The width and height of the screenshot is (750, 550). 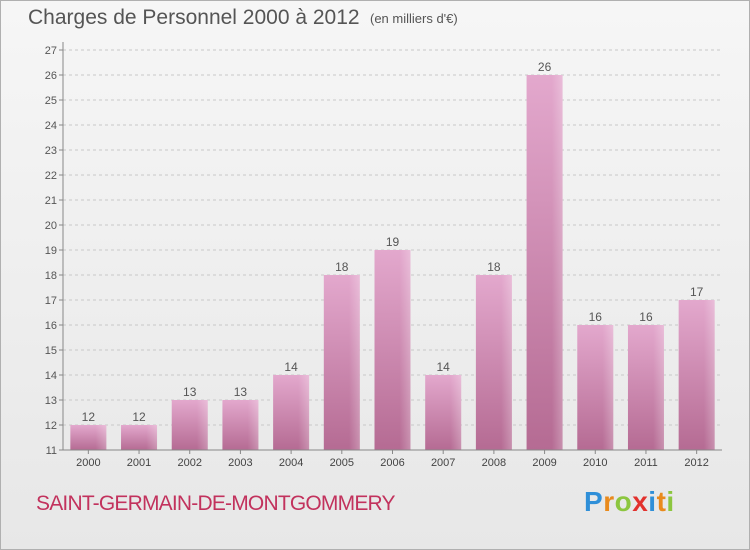 I want to click on x-tick-label: 2004, so click(x=291, y=463).